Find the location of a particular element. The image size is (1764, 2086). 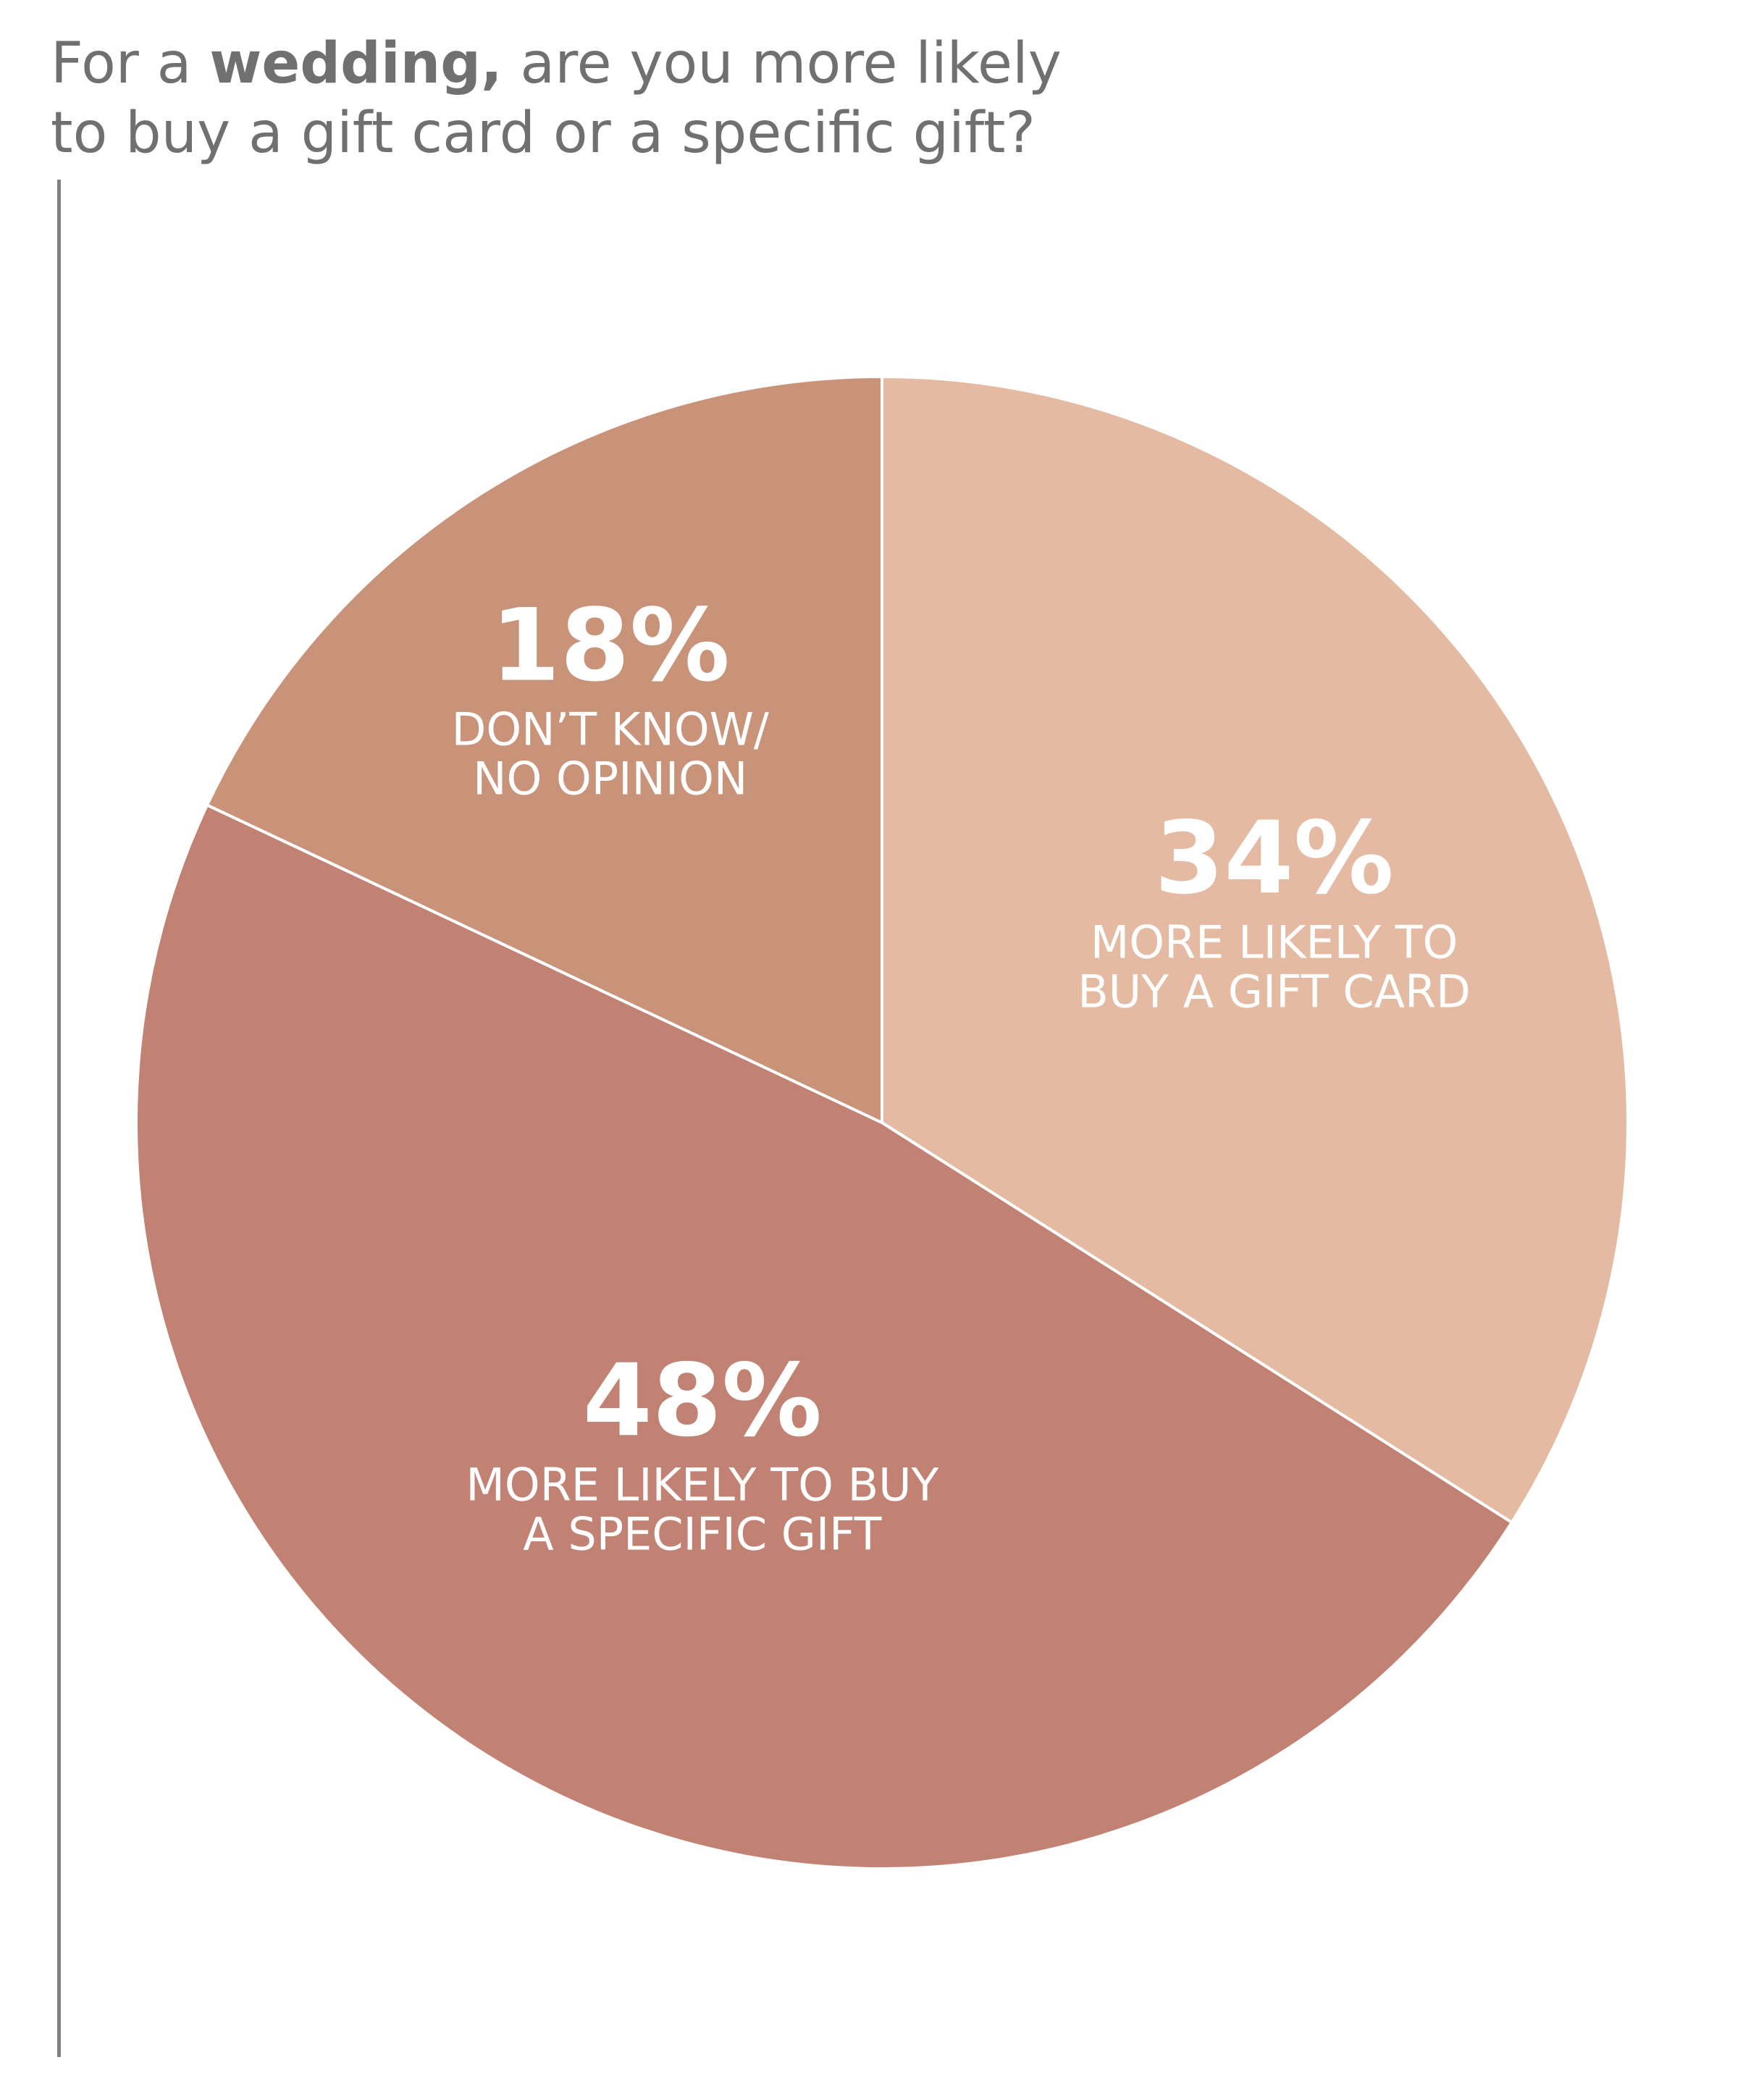

chart-title-line-2: to buy a gift card or a specific gift? is located at coordinates (543, 133).